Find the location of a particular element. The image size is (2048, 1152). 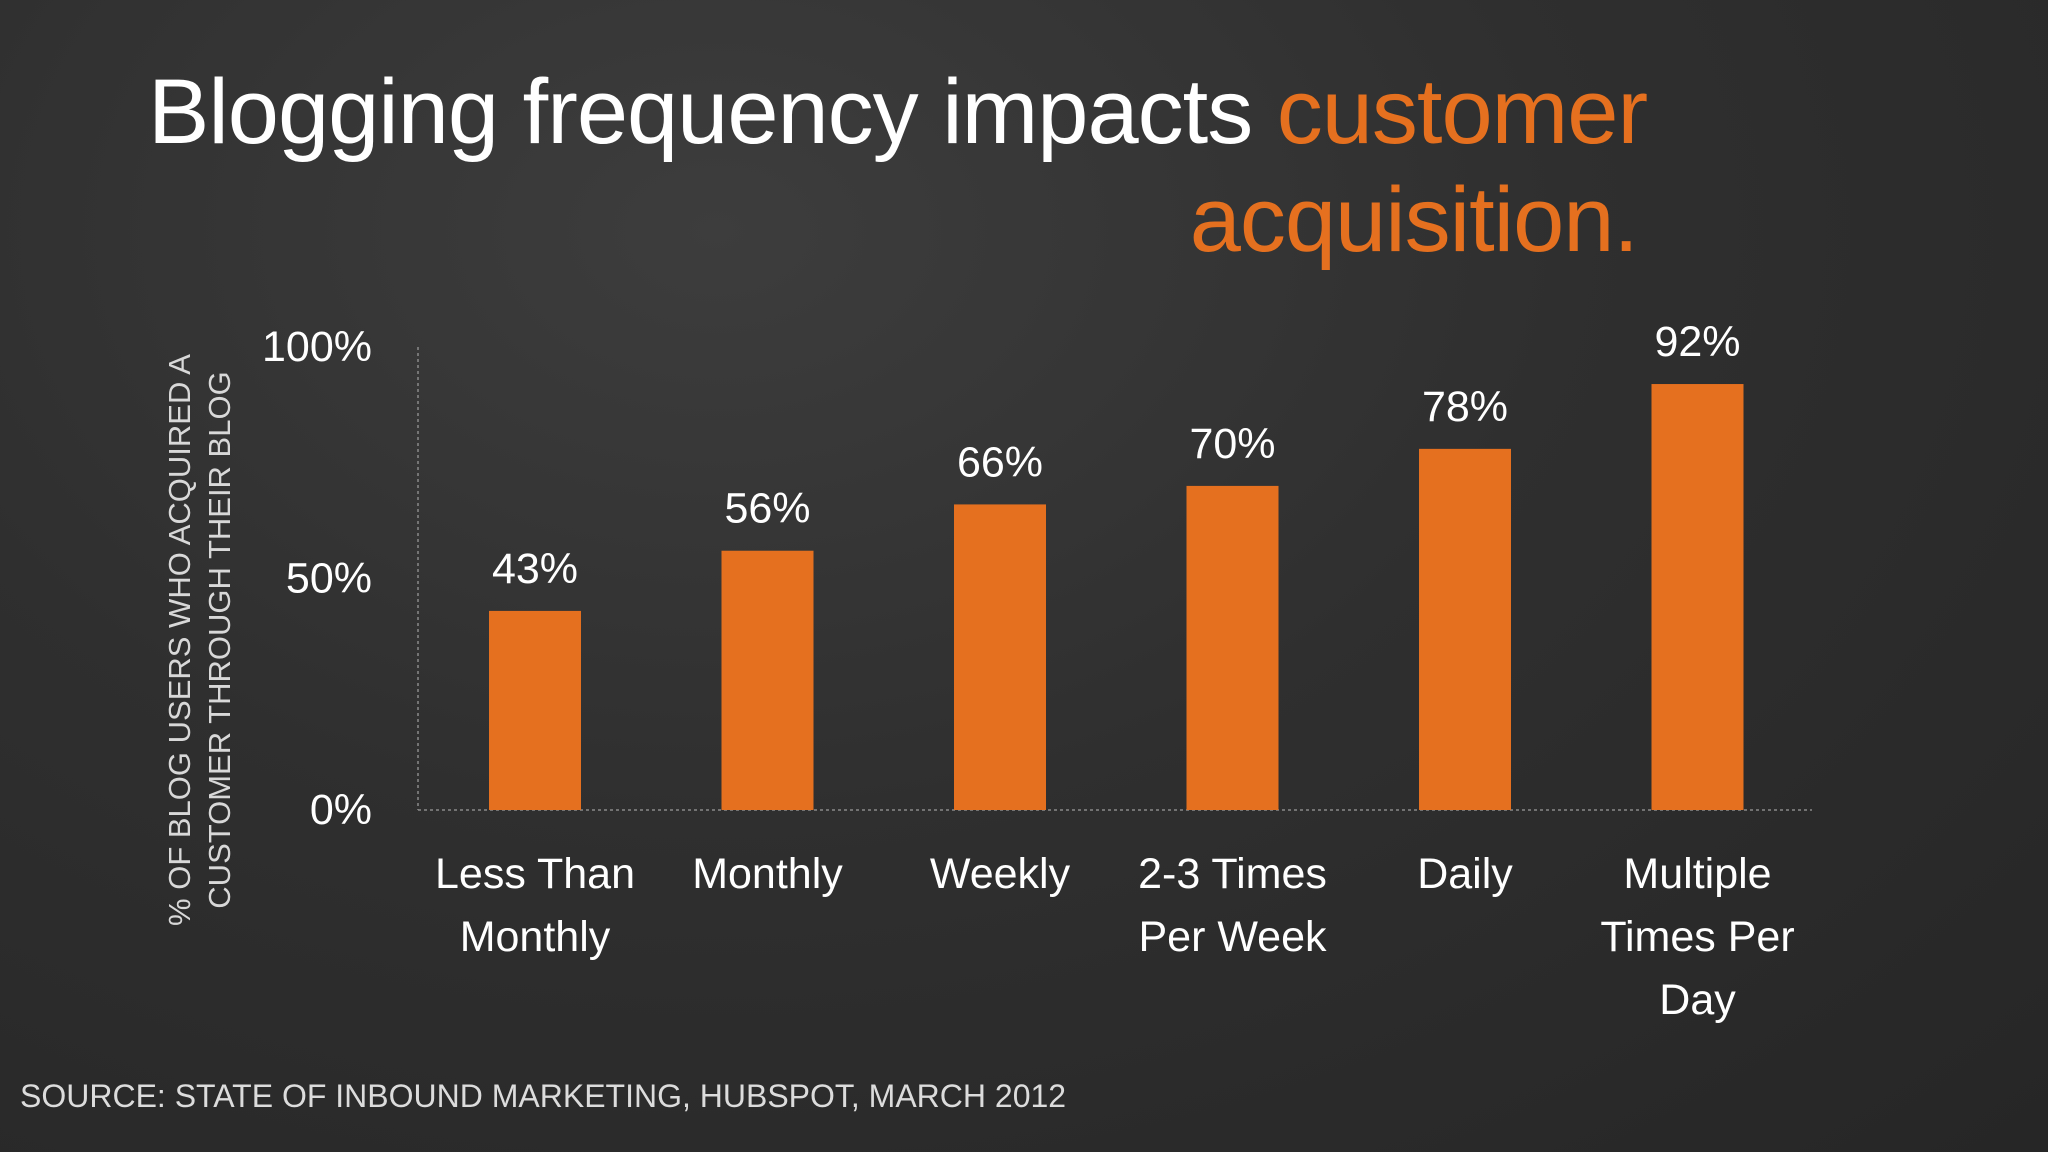

category-label: Less Than is located at coordinates (535, 874).